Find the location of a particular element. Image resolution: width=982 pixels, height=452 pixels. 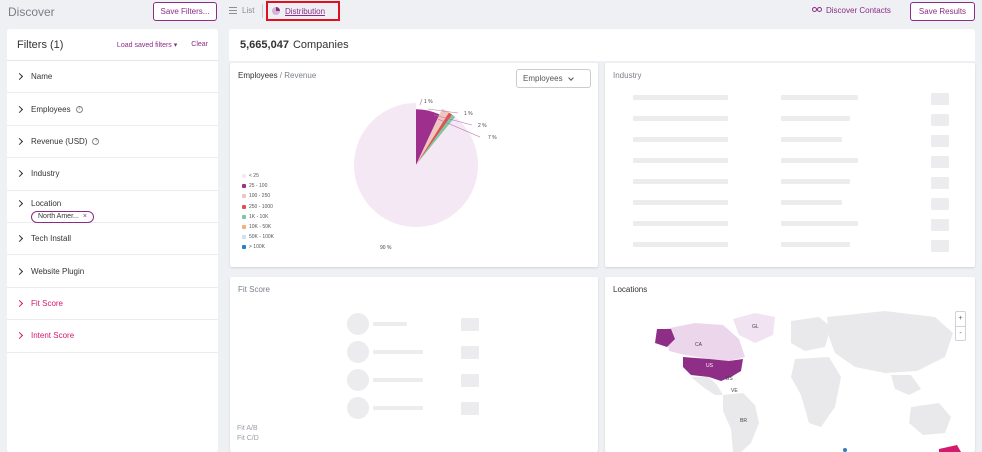

chevron-down-icon: ▾ is located at coordinates (175, 45).